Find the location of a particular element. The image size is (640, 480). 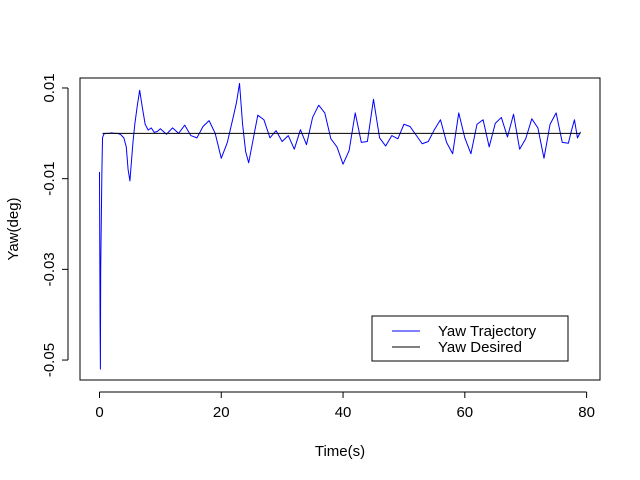

x-tick-label: 40 is located at coordinates (343, 412).